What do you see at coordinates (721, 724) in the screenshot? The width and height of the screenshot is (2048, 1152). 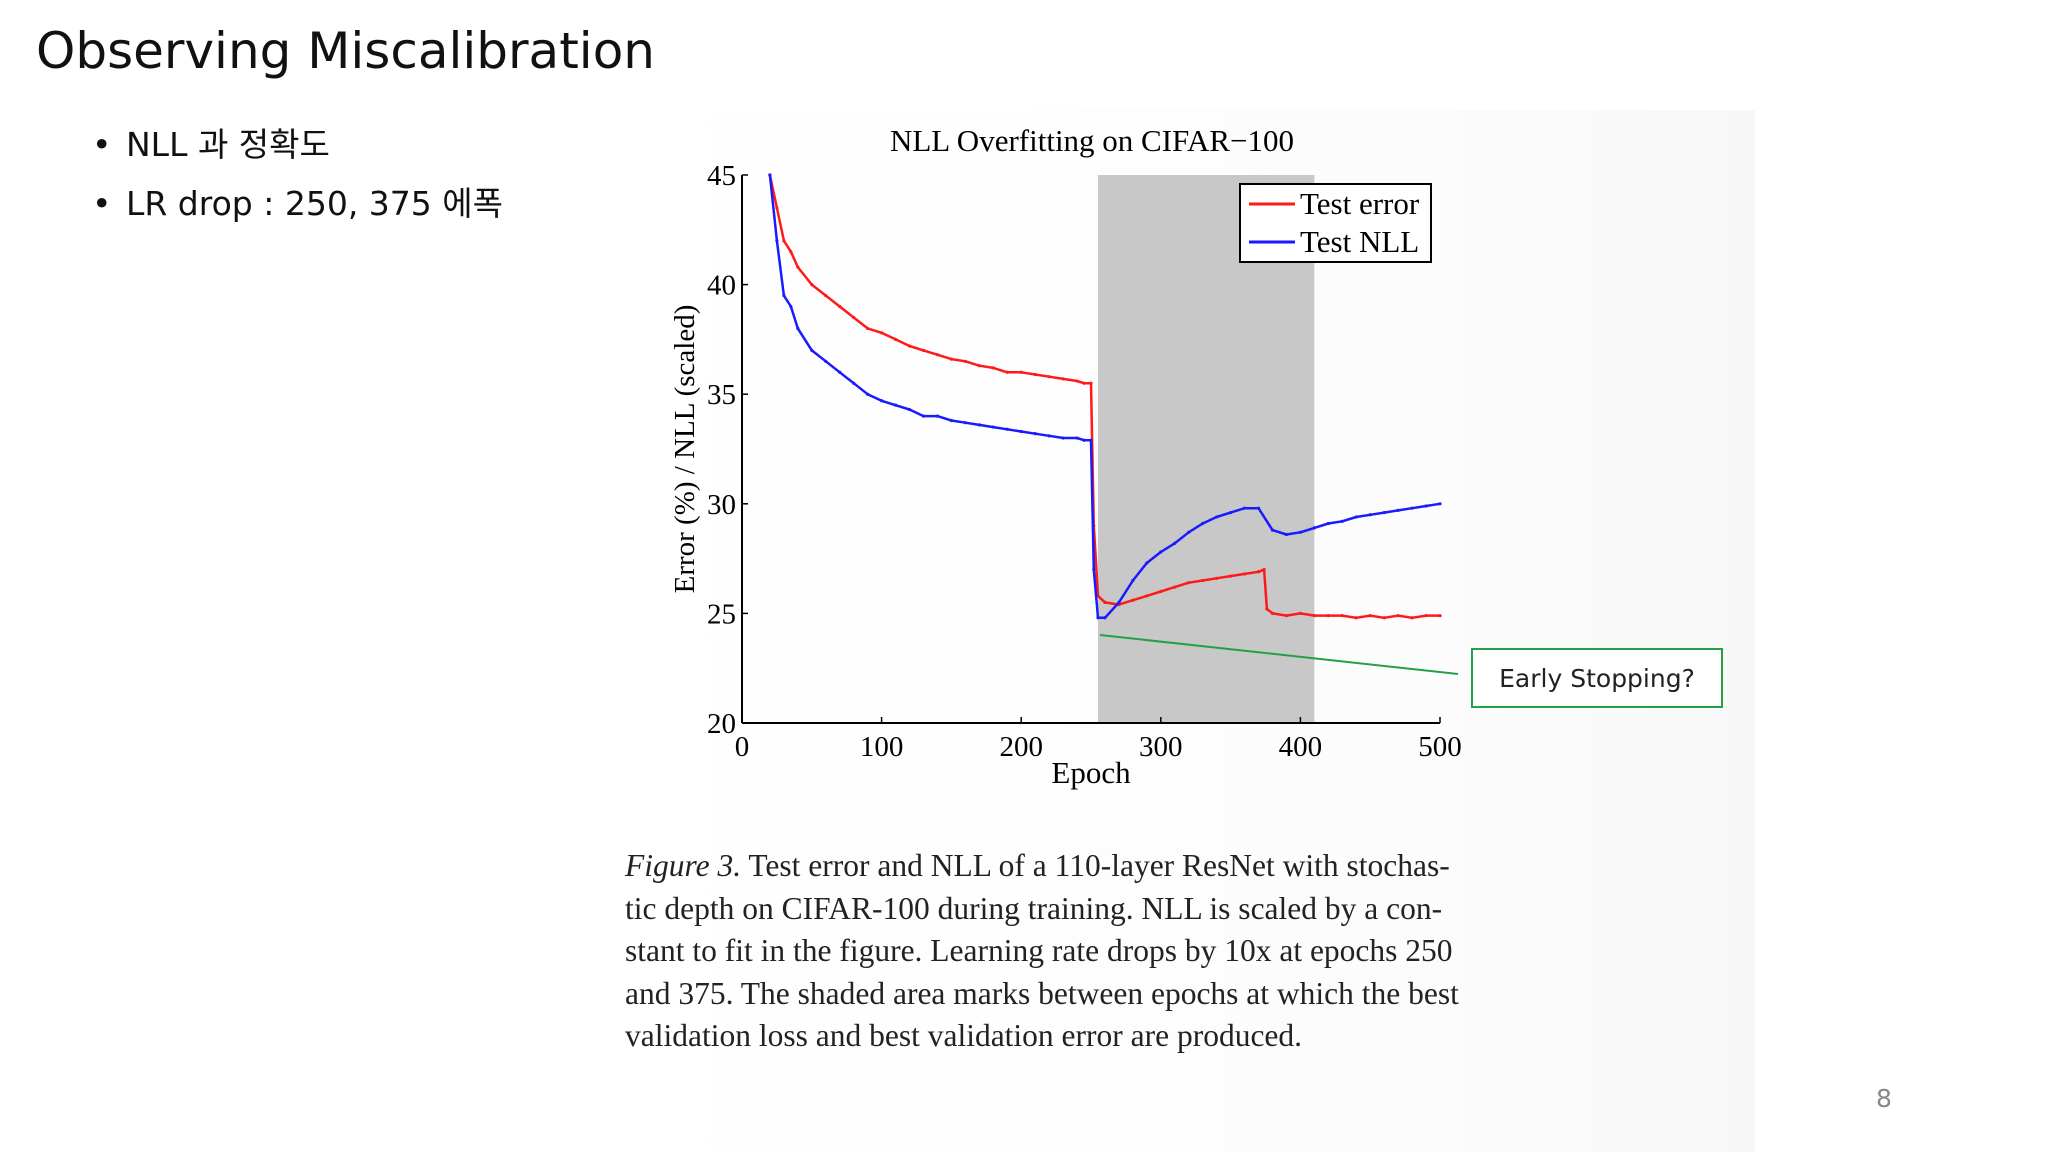 I see `y-tick-label: 20` at bounding box center [721, 724].